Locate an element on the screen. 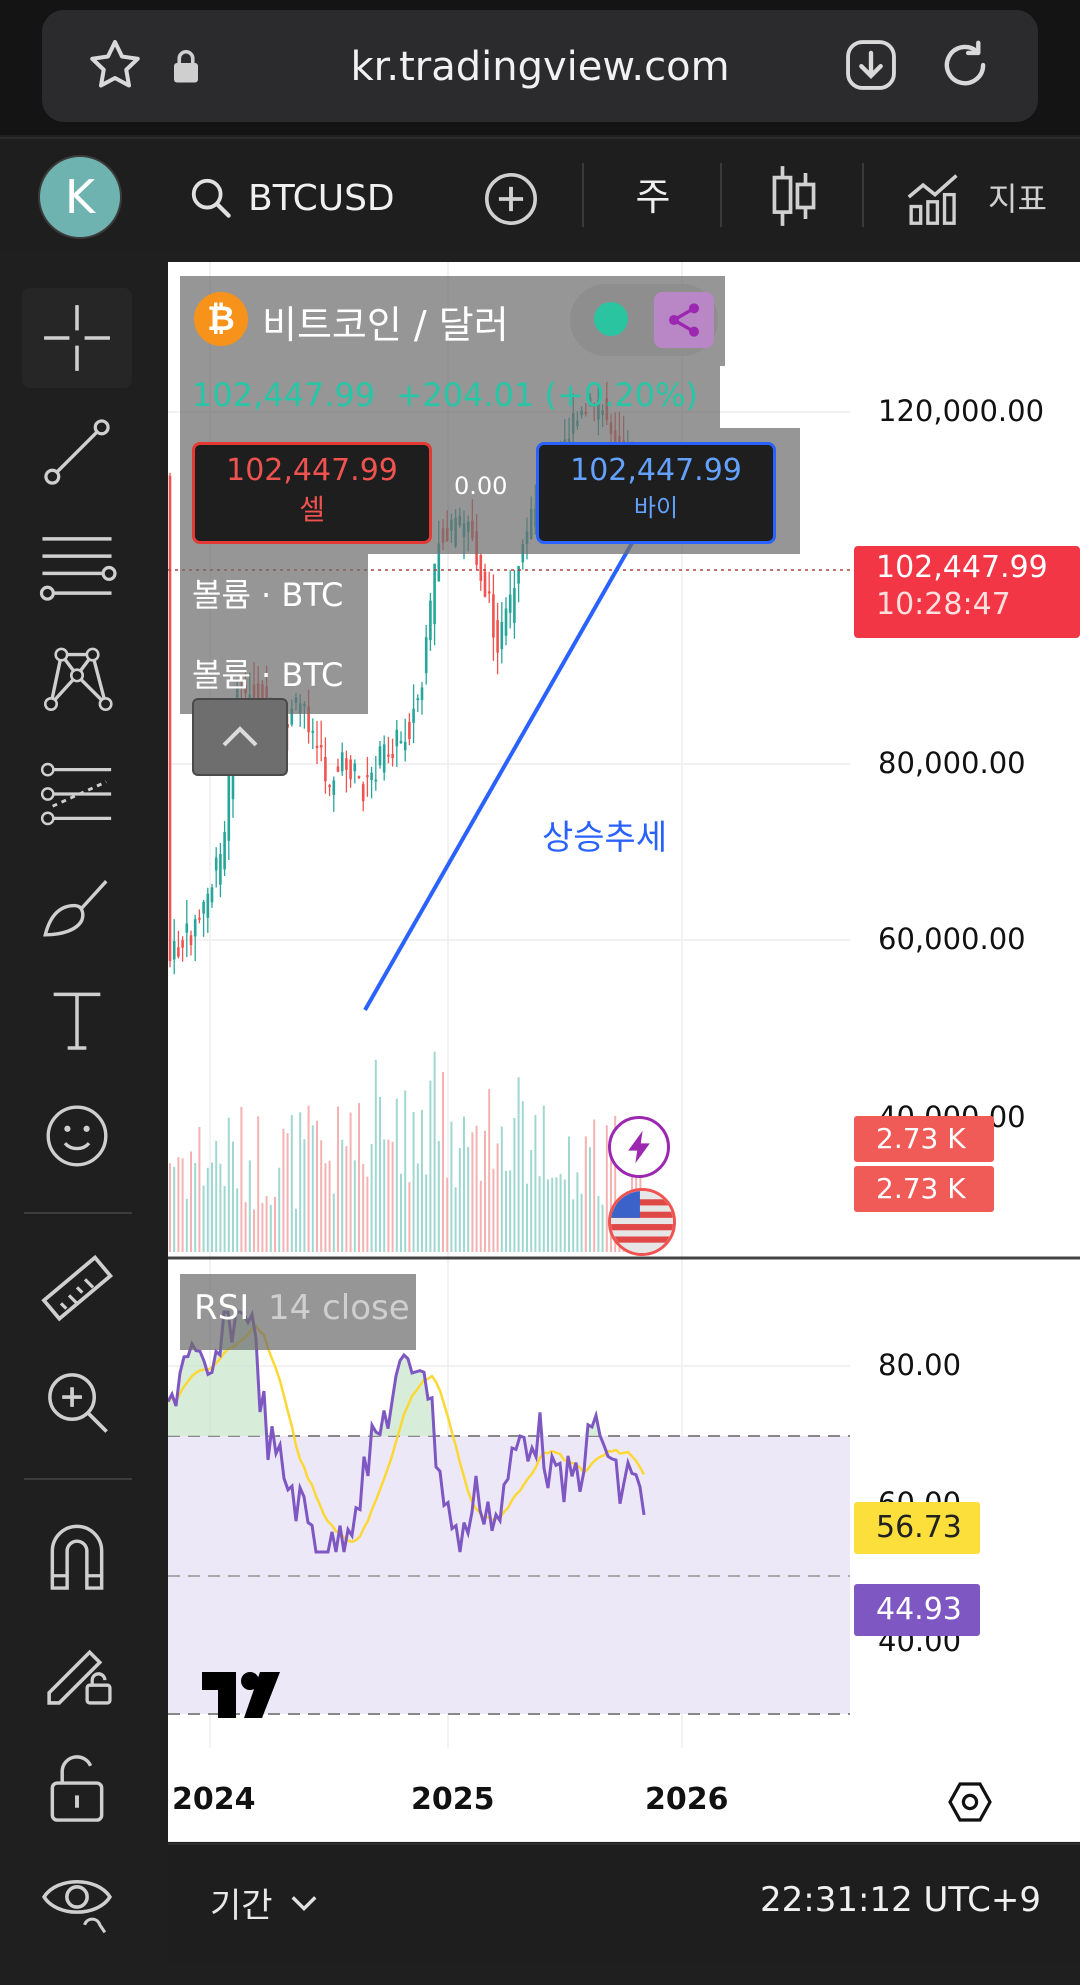 This screenshot has width=1080, height=1985. text-tool-icon is located at coordinates (77, 1020).